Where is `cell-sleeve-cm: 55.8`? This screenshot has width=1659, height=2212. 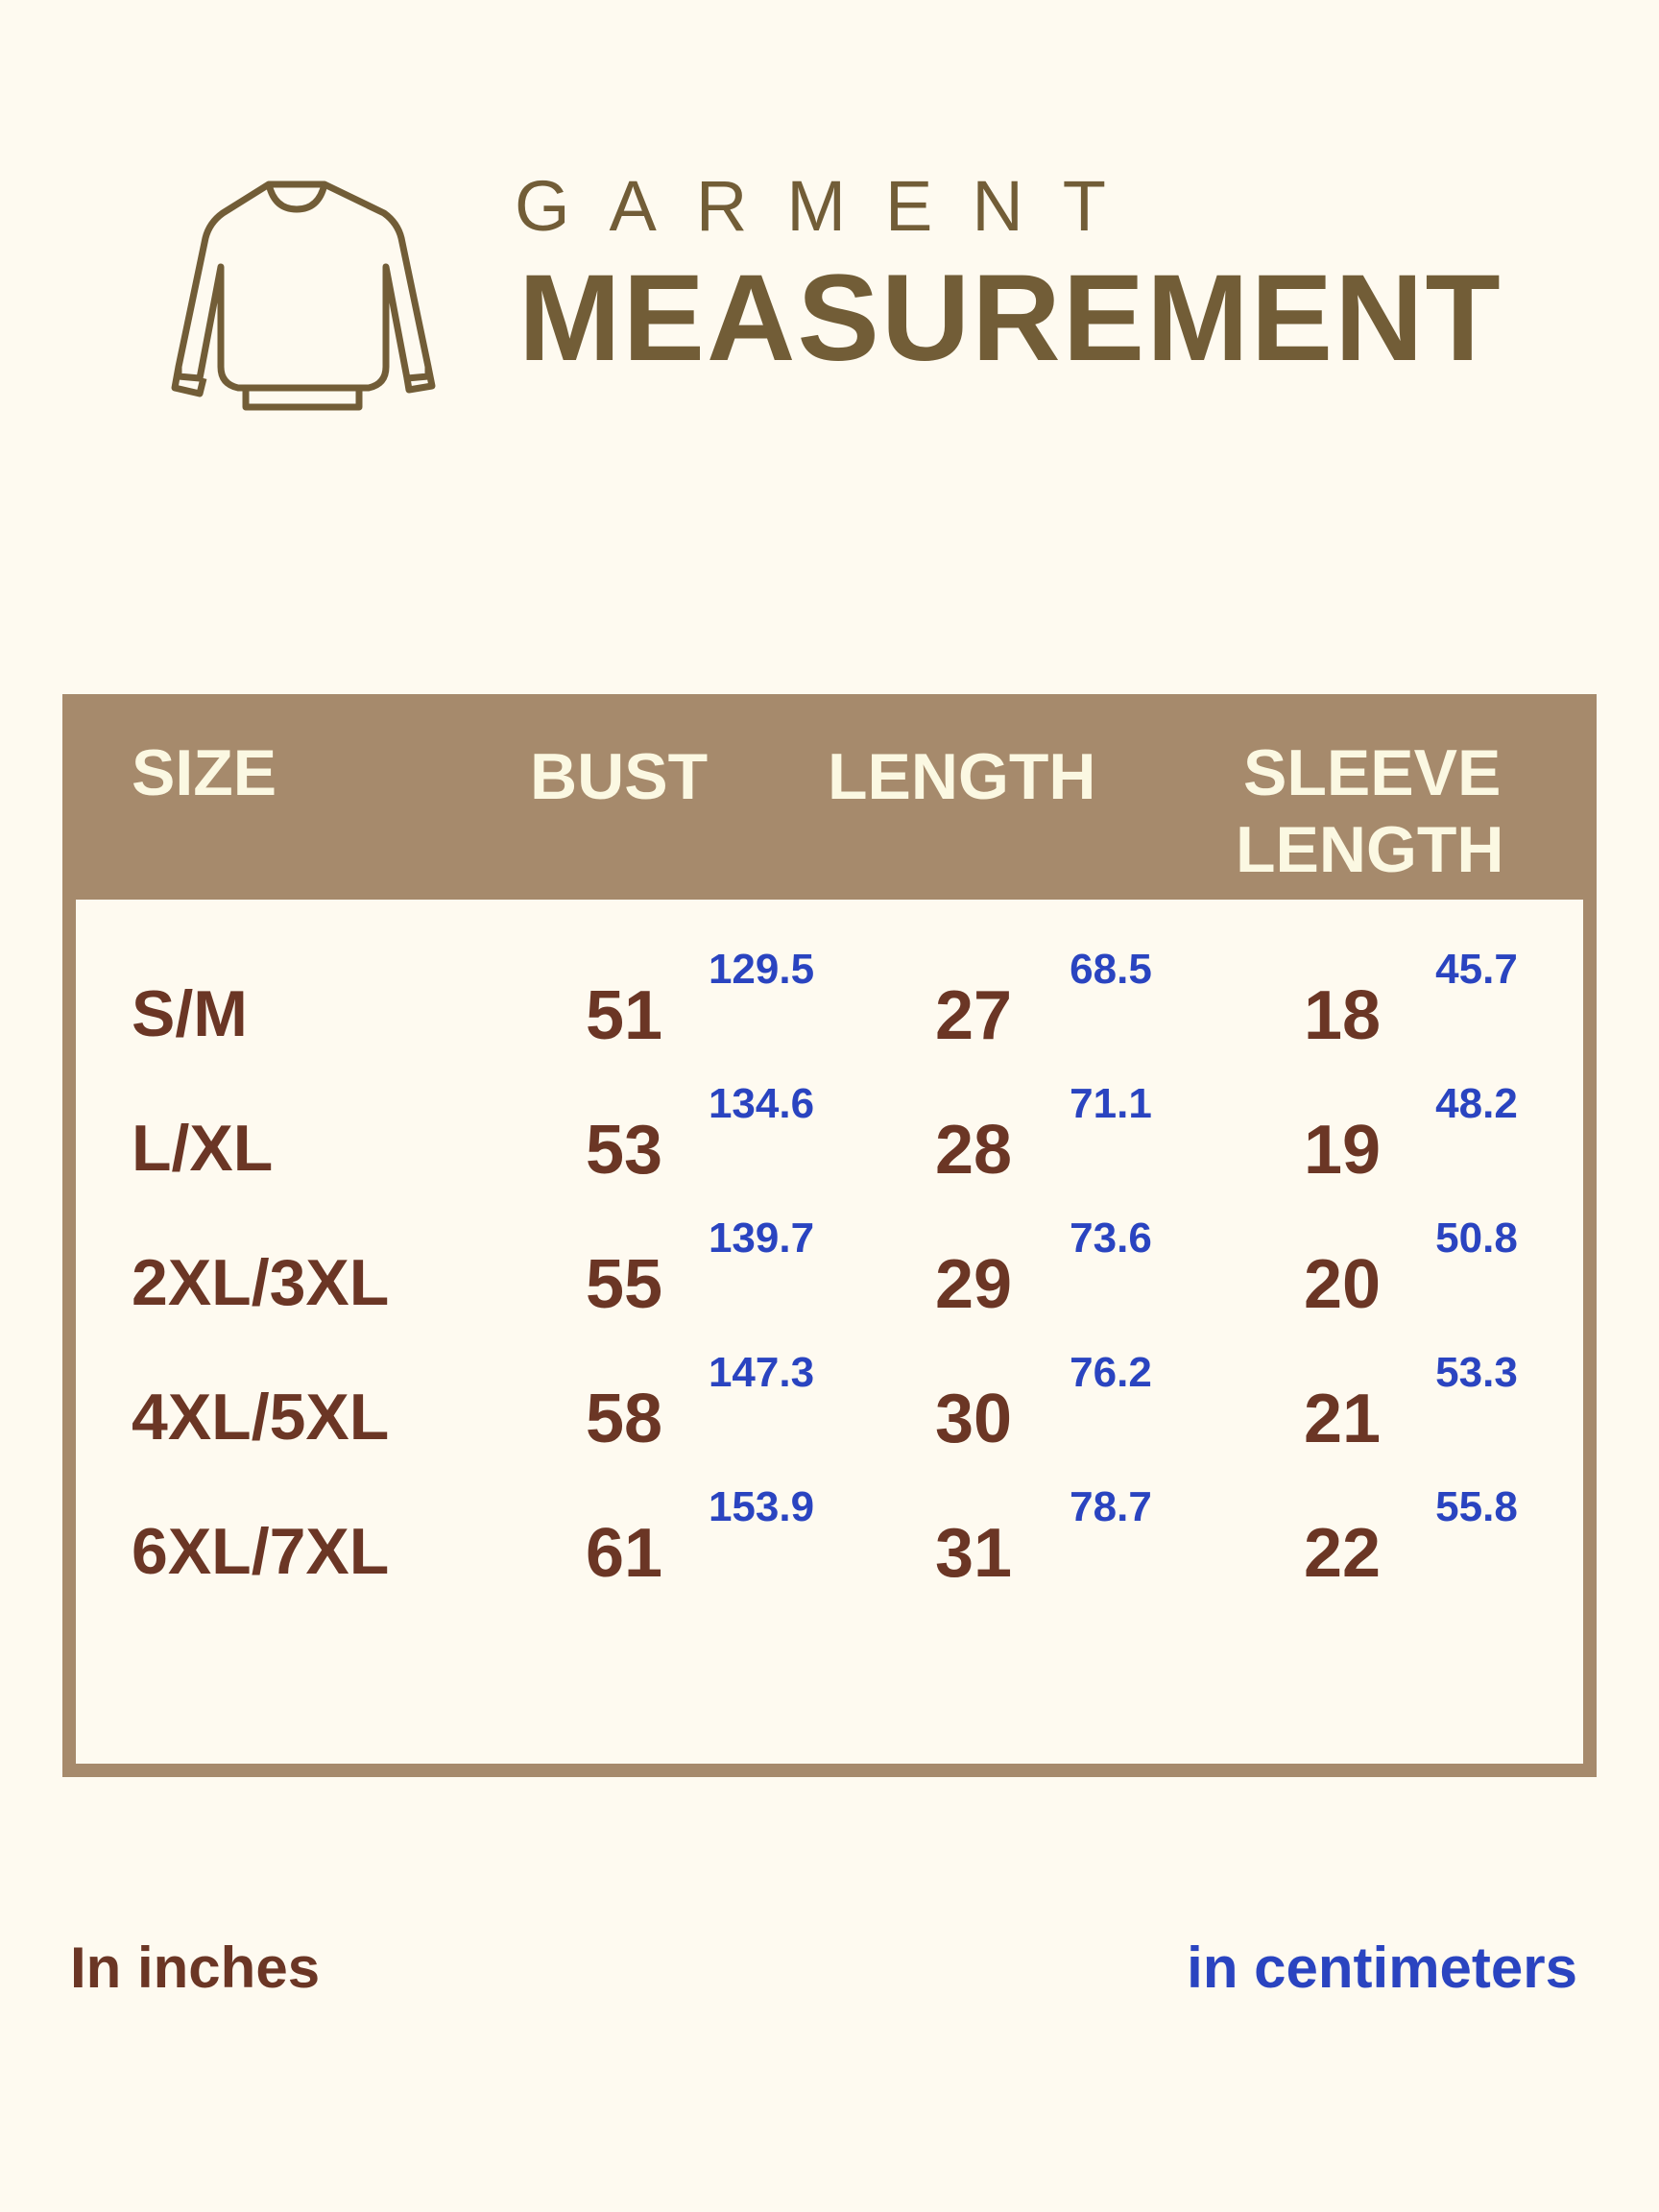 cell-sleeve-cm: 55.8 is located at coordinates (1477, 1507).